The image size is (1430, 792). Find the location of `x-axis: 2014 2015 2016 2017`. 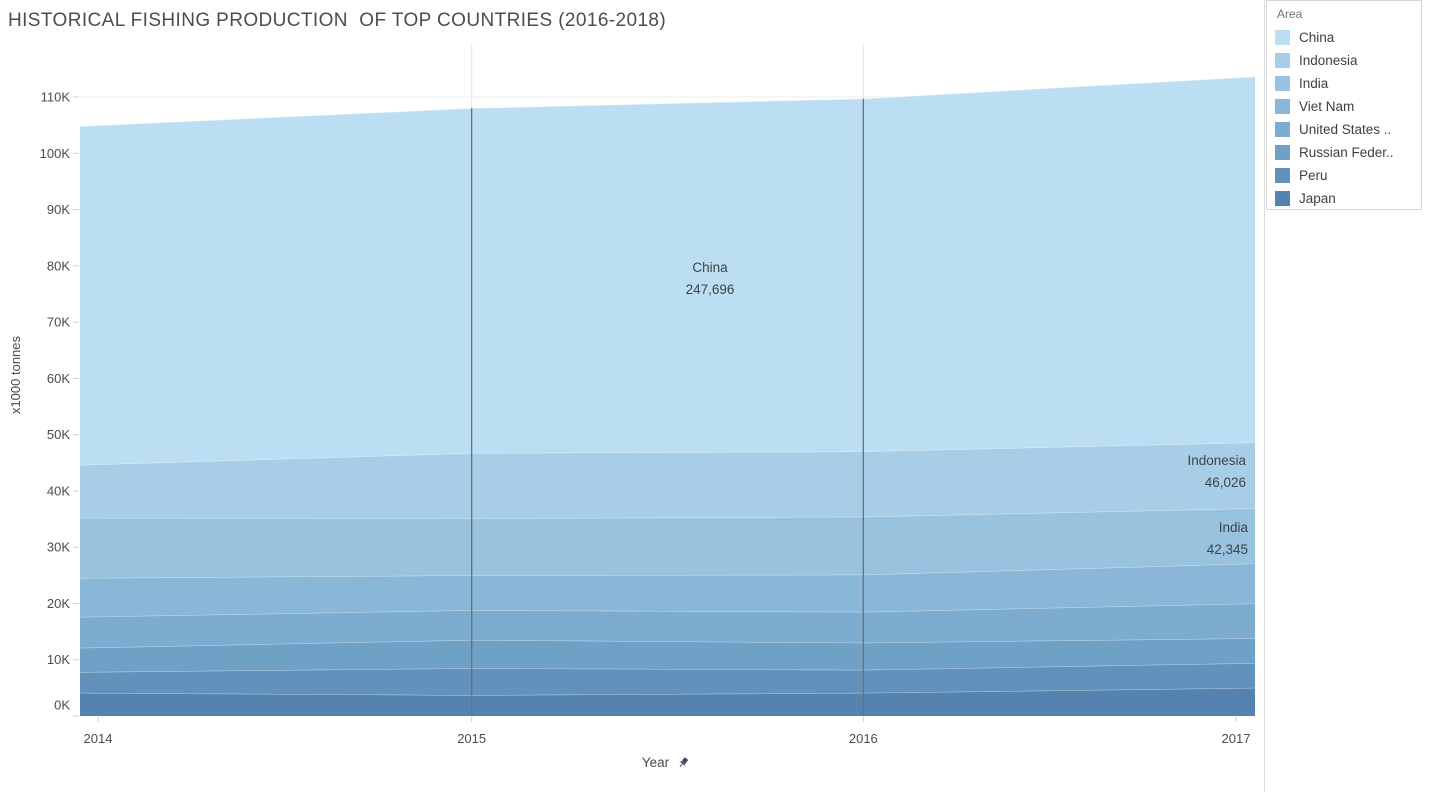

x-axis: 2014 2015 2016 2017 is located at coordinates (667, 731).